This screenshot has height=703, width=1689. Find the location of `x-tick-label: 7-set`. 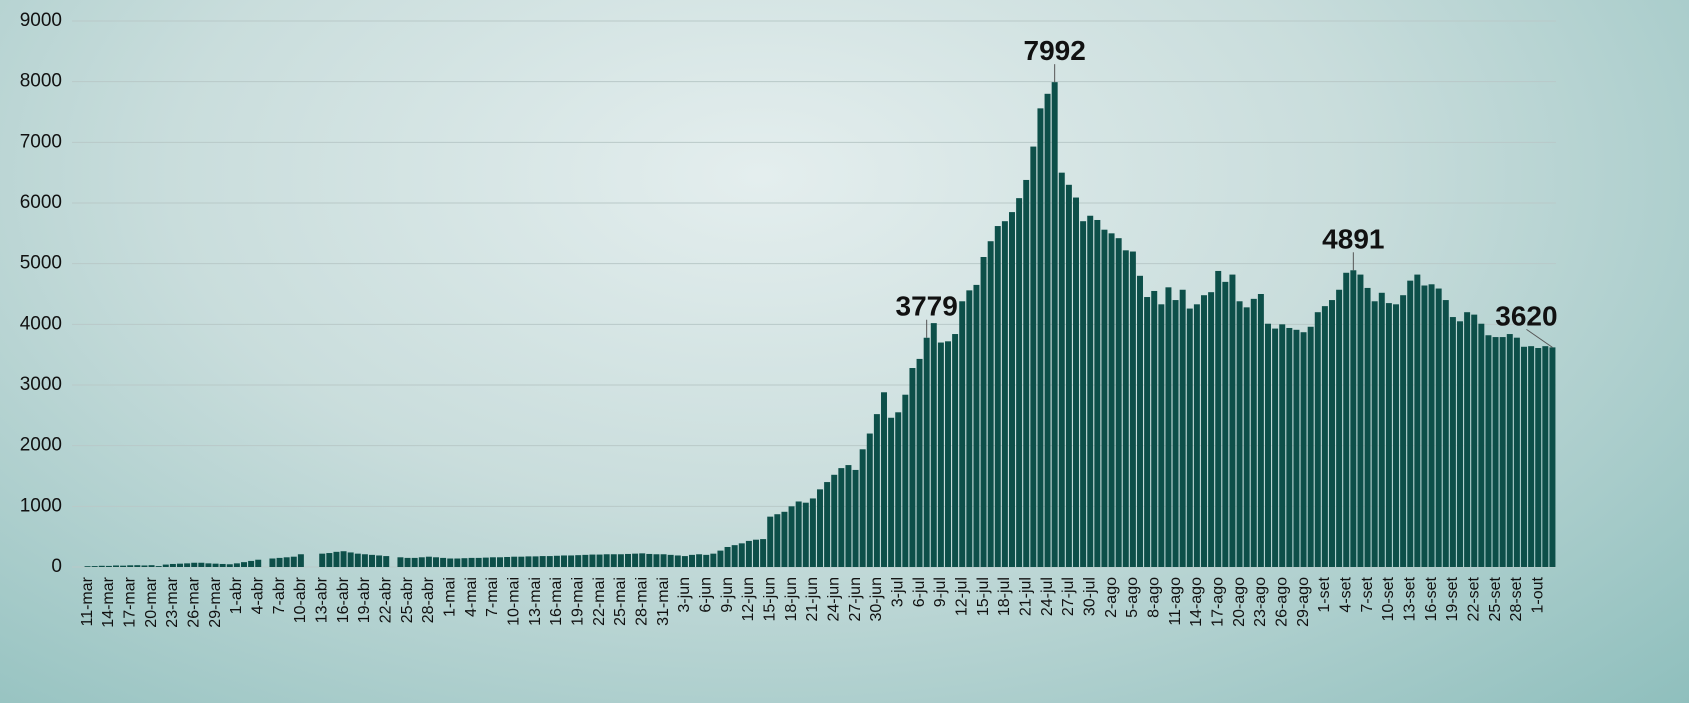

x-tick-label: 7-set is located at coordinates (1367, 594).